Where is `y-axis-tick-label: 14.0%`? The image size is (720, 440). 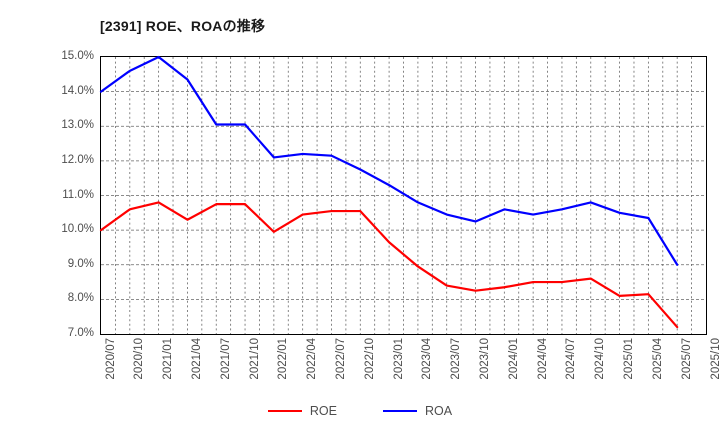
y-axis-tick-label: 14.0% is located at coordinates (77, 90).